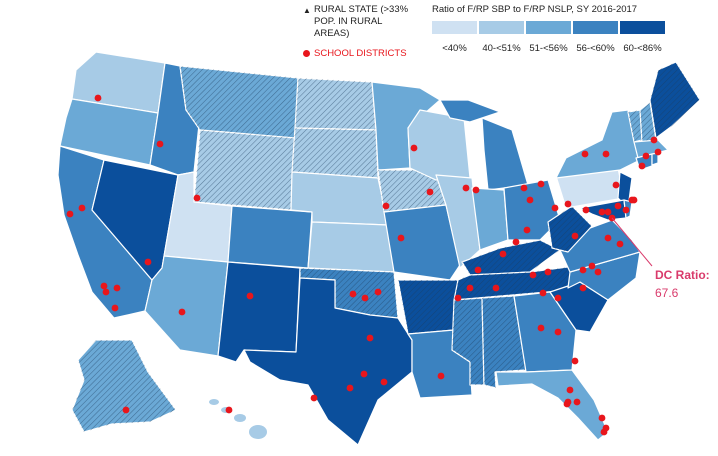  Describe the element at coordinates (595, 48) in the screenshot. I see `legend-bin-label: 56-<60%` at that location.